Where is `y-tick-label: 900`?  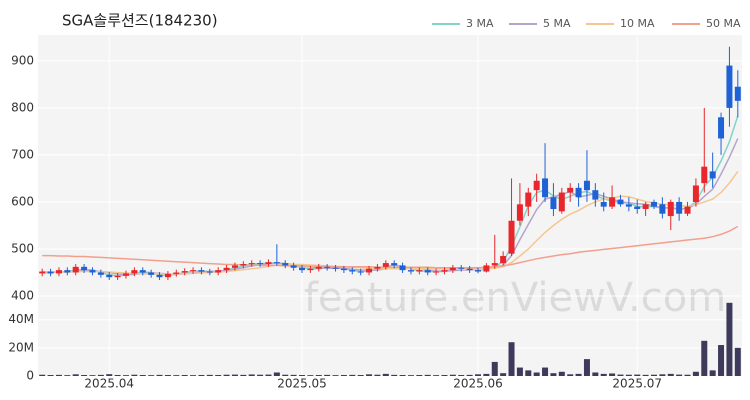
y-tick-label: 900 is located at coordinates (22, 60).